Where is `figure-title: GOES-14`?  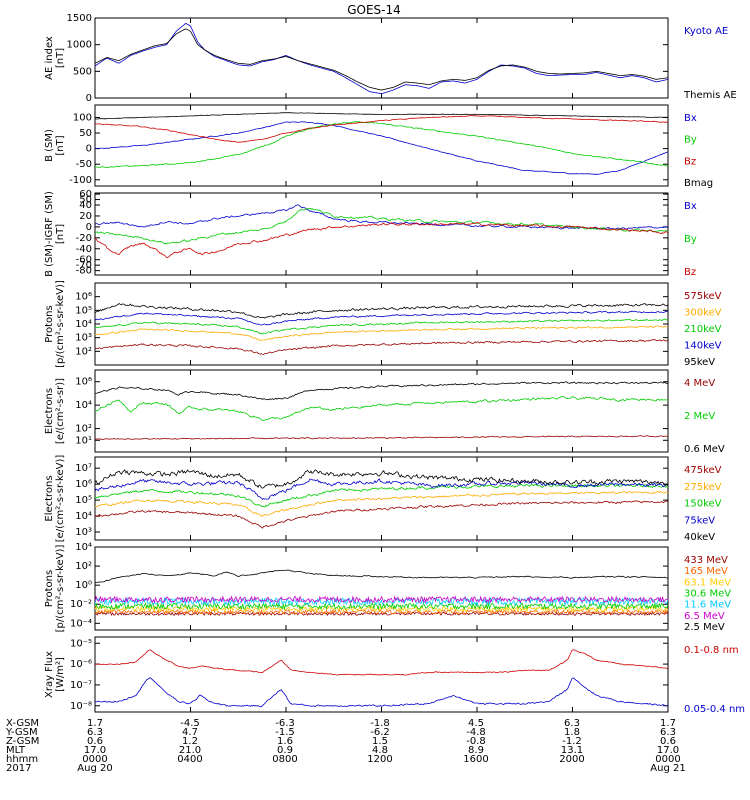 figure-title: GOES-14 is located at coordinates (374, 10).